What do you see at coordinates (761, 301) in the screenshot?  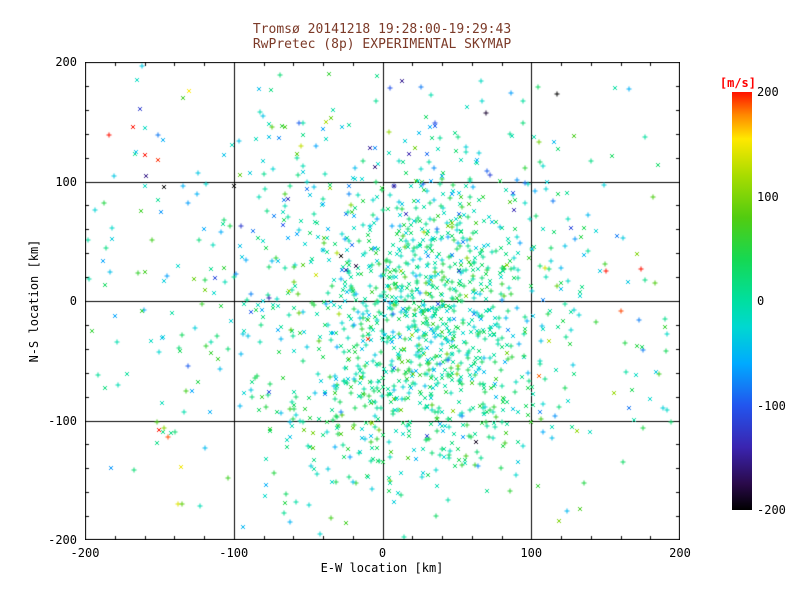 I see `colorbar-tick-label: 0` at bounding box center [761, 301].